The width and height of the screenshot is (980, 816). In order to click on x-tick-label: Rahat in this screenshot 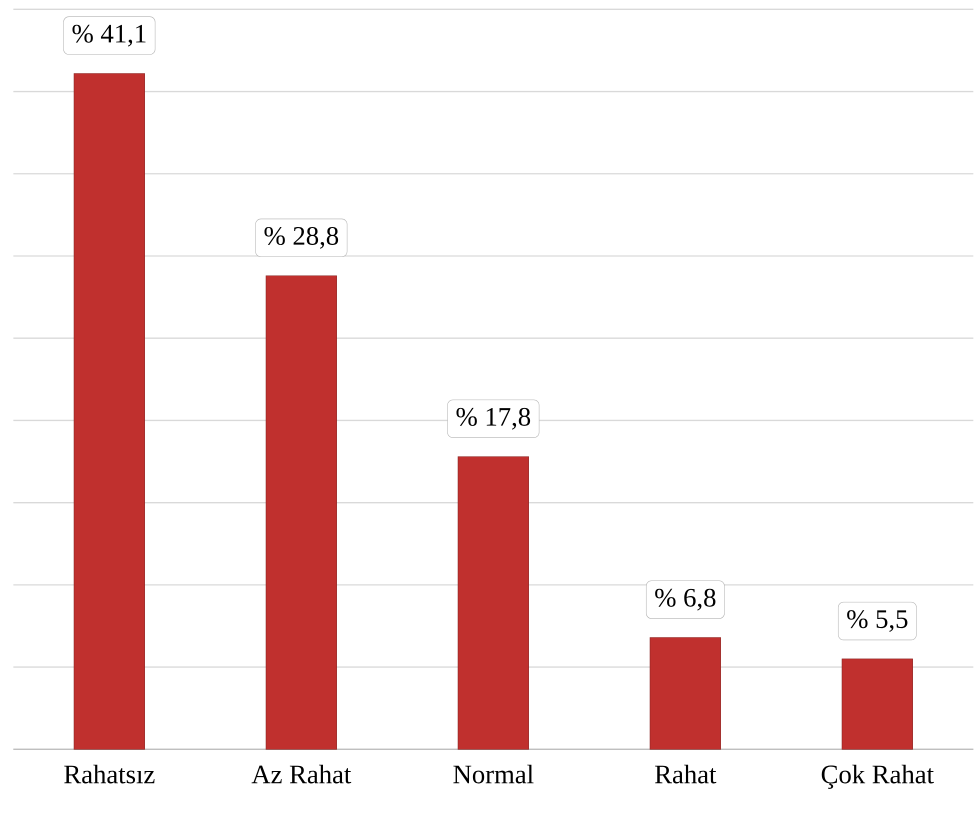, I will do `click(685, 774)`.